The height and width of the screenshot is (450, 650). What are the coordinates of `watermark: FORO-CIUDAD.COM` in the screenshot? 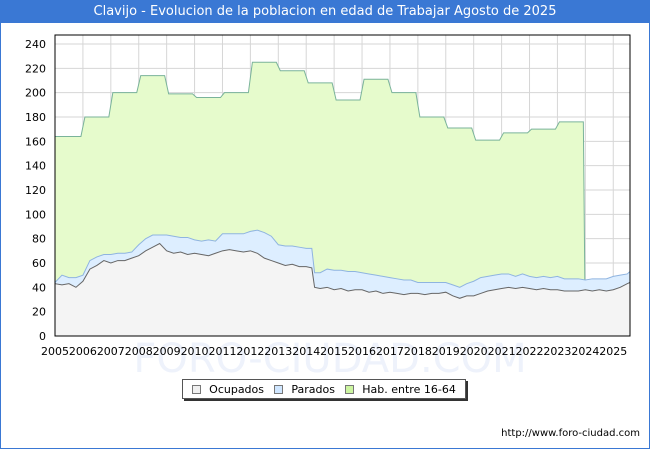 It's located at (329, 359).